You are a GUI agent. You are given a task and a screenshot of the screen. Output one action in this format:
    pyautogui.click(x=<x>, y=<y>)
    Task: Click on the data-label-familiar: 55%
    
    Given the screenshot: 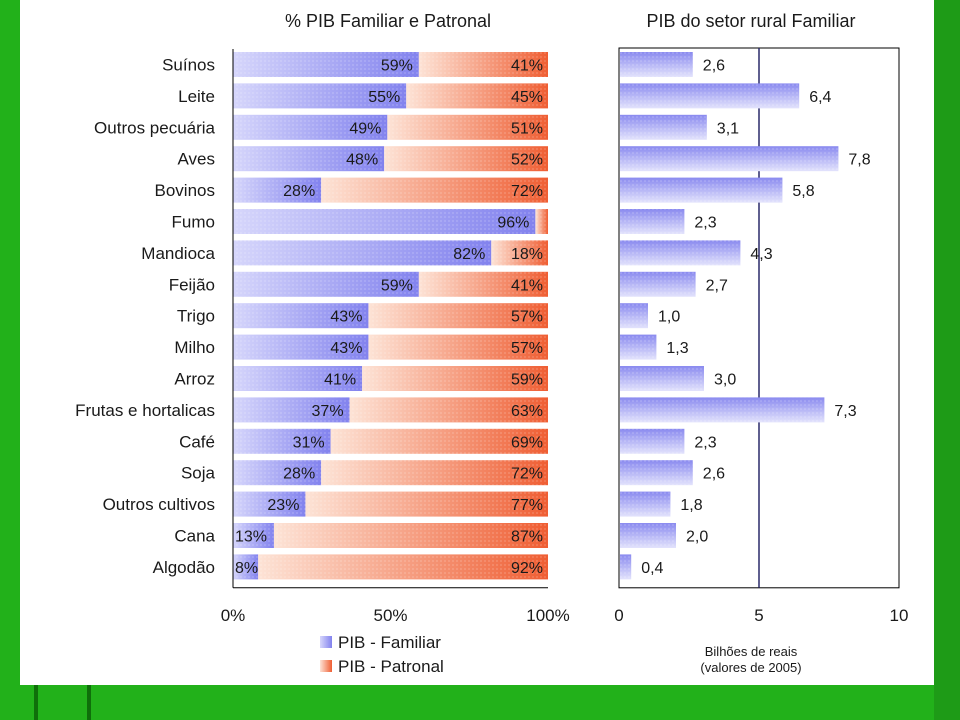 What is the action you would take?
    pyautogui.click(x=384, y=97)
    